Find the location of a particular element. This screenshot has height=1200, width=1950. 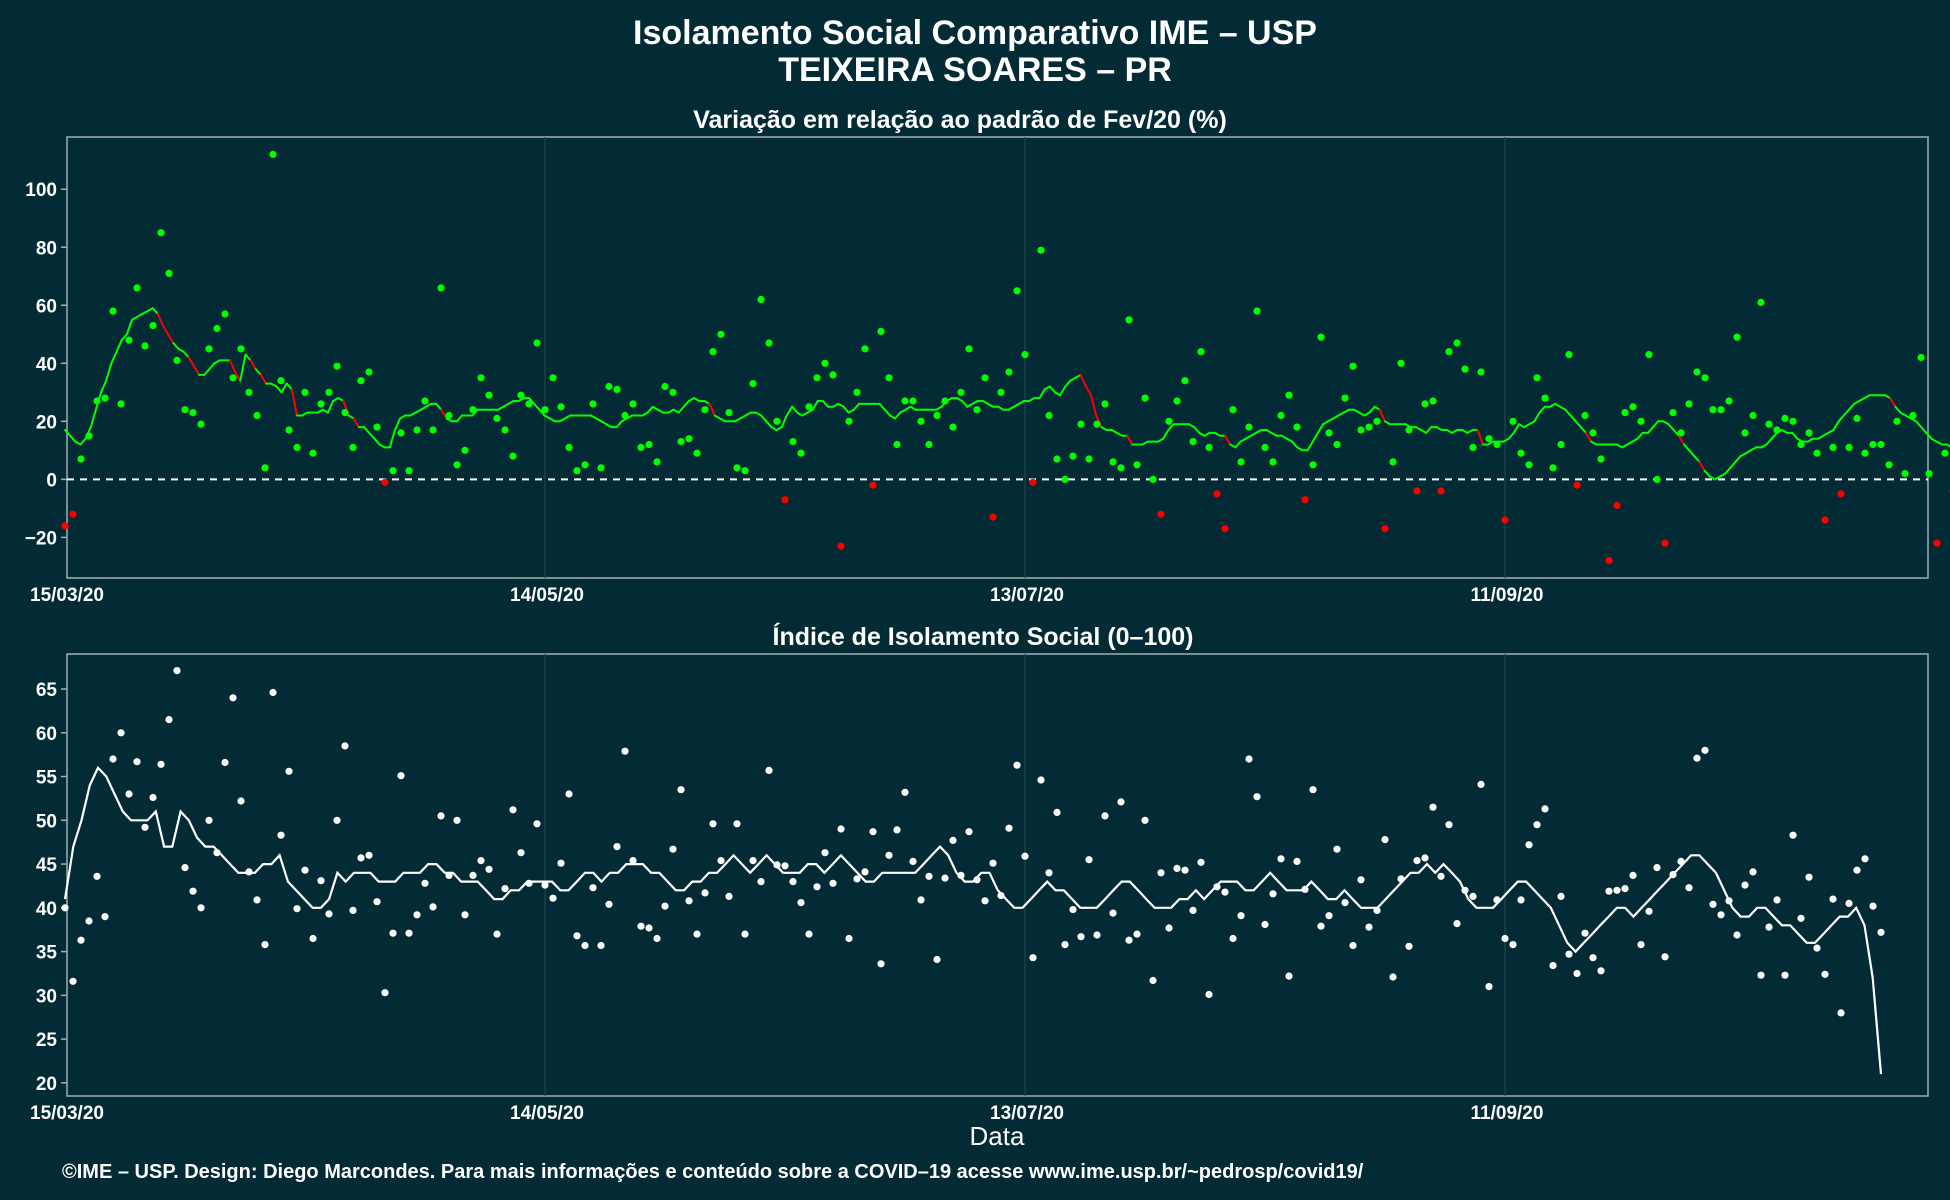

x-tick-label: 13/07/20 is located at coordinates (1027, 1113).